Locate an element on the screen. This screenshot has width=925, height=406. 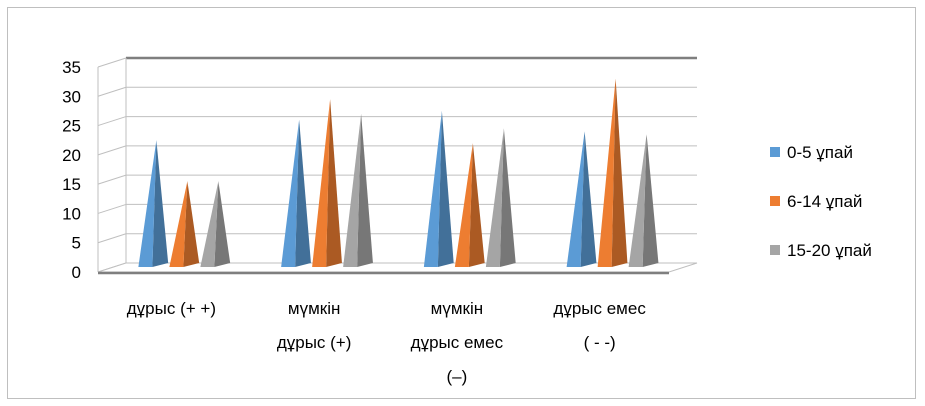
y-tick-label: 5 is located at coordinates (76, 243).